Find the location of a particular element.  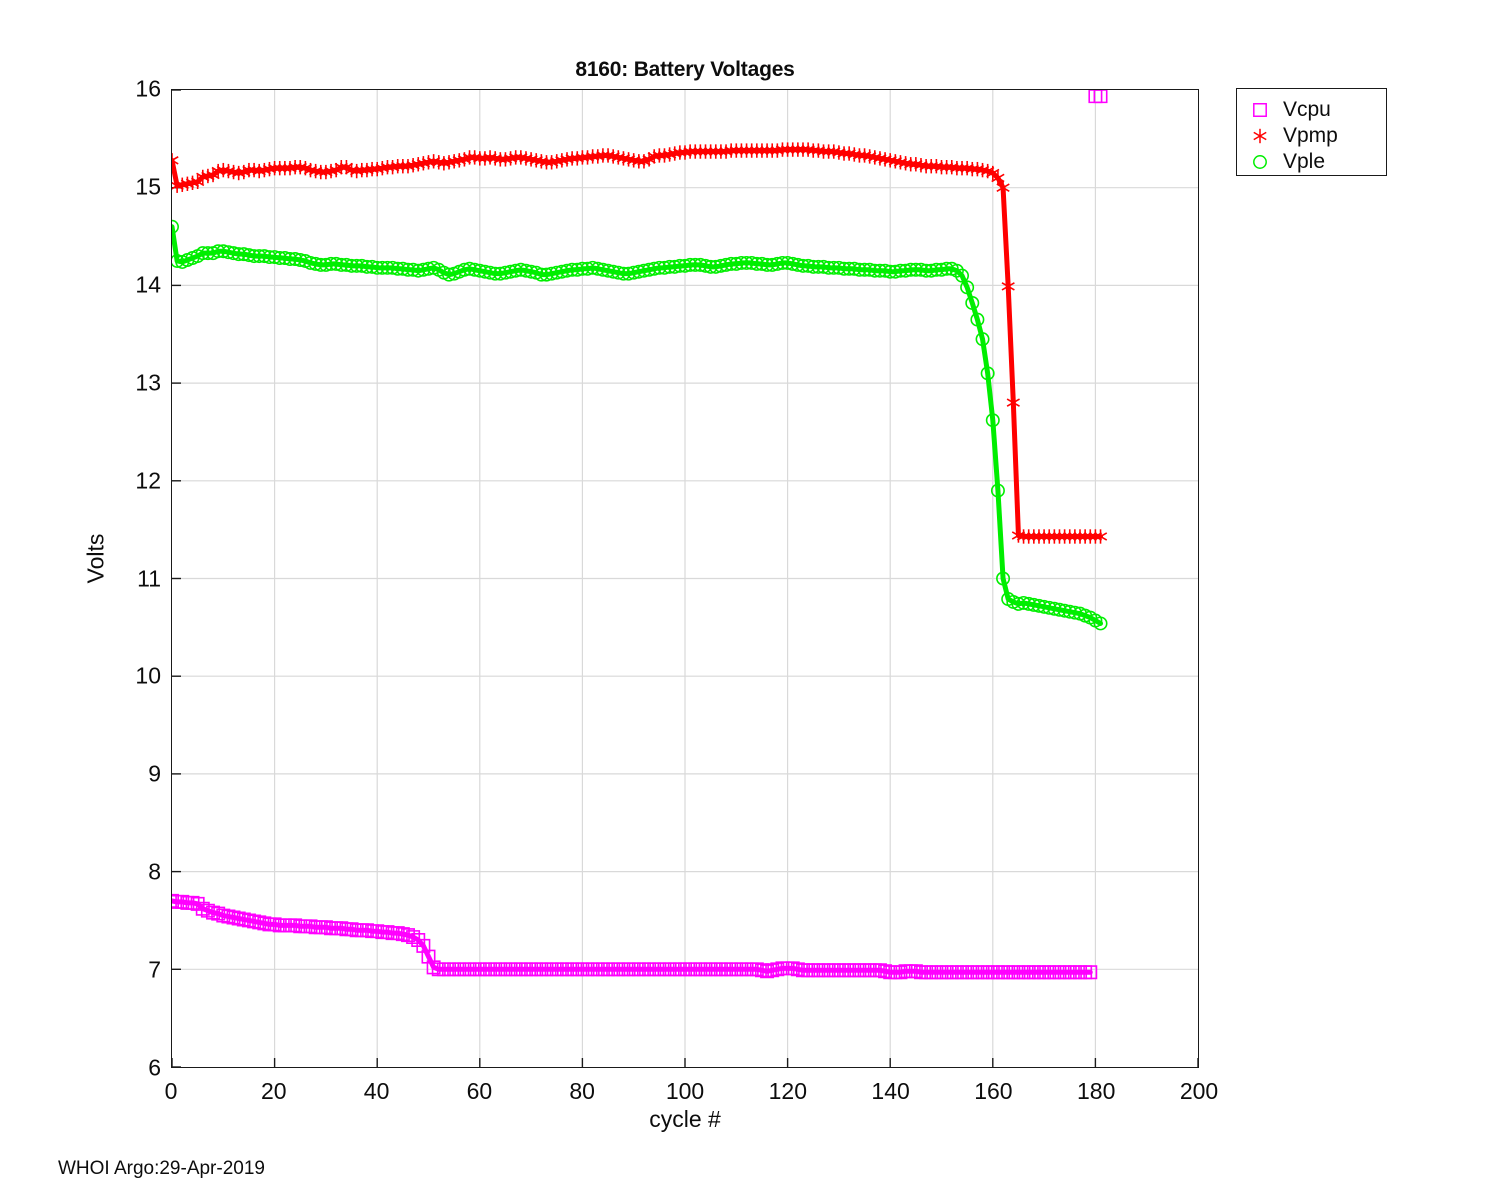

y-tick-15: 15 is located at coordinates (148, 186).